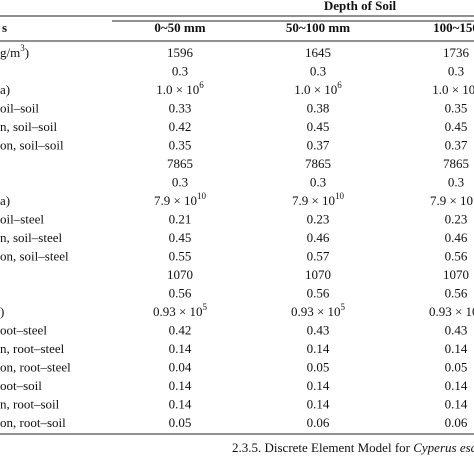  Describe the element at coordinates (32, 144) in the screenshot. I see `cell: on, soil–soil` at that location.